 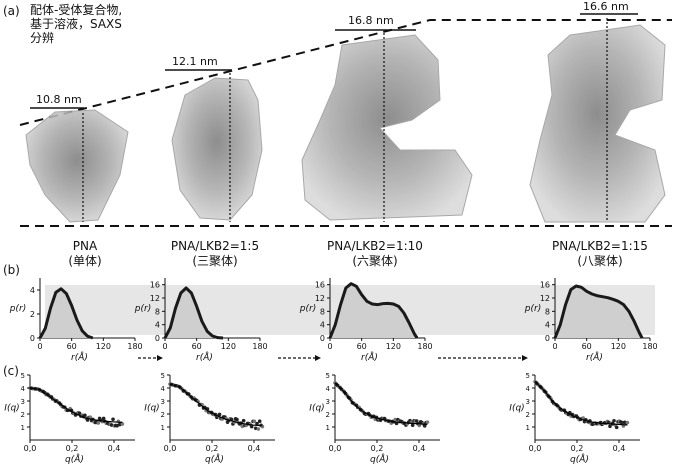 What do you see at coordinates (84, 261) in the screenshot?
I see `sample-state-1b: (单体)` at bounding box center [84, 261].